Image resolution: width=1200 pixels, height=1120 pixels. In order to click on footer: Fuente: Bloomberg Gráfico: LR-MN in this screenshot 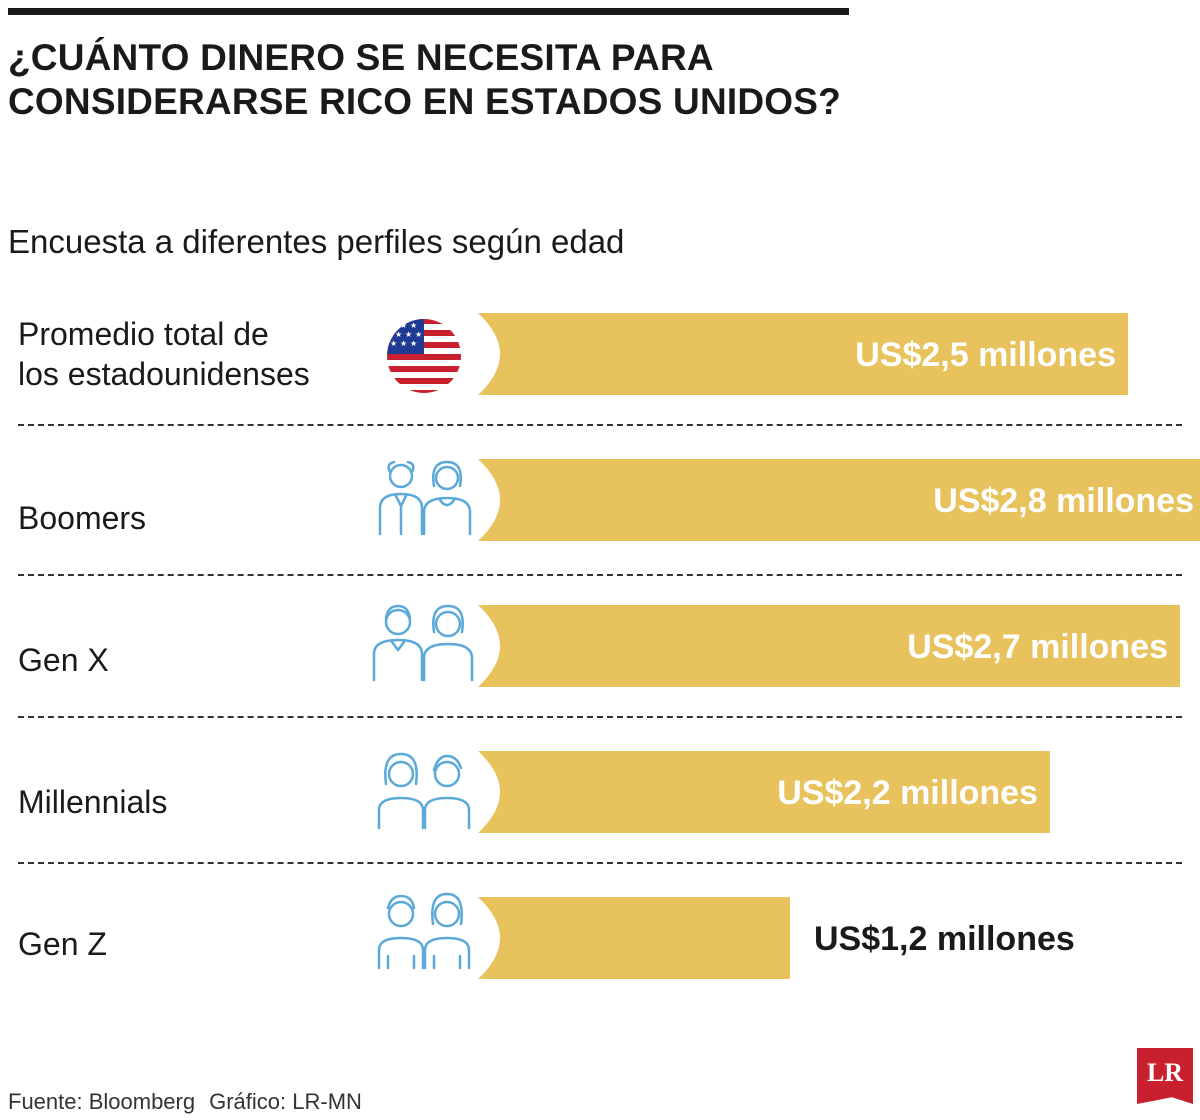, I will do `click(192, 1102)`.